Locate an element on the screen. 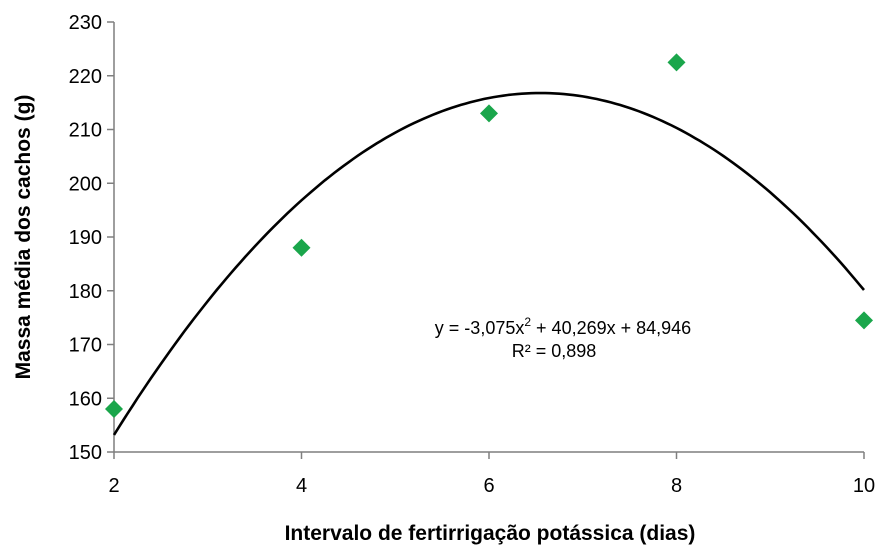 The width and height of the screenshot is (878, 546). equation-part-1: y = -3,075x is located at coordinates (480, 328).